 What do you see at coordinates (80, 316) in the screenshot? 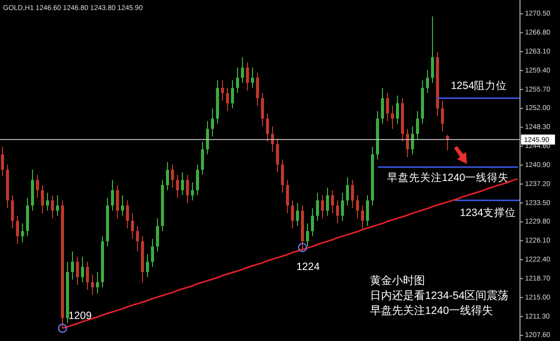
I see `annotation: 1209` at bounding box center [80, 316].